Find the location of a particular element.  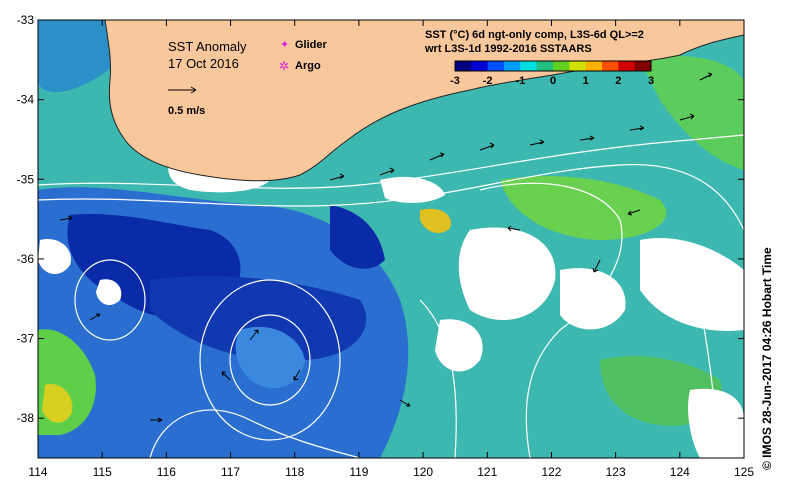

lon-tick-label: 123 is located at coordinates (616, 472).